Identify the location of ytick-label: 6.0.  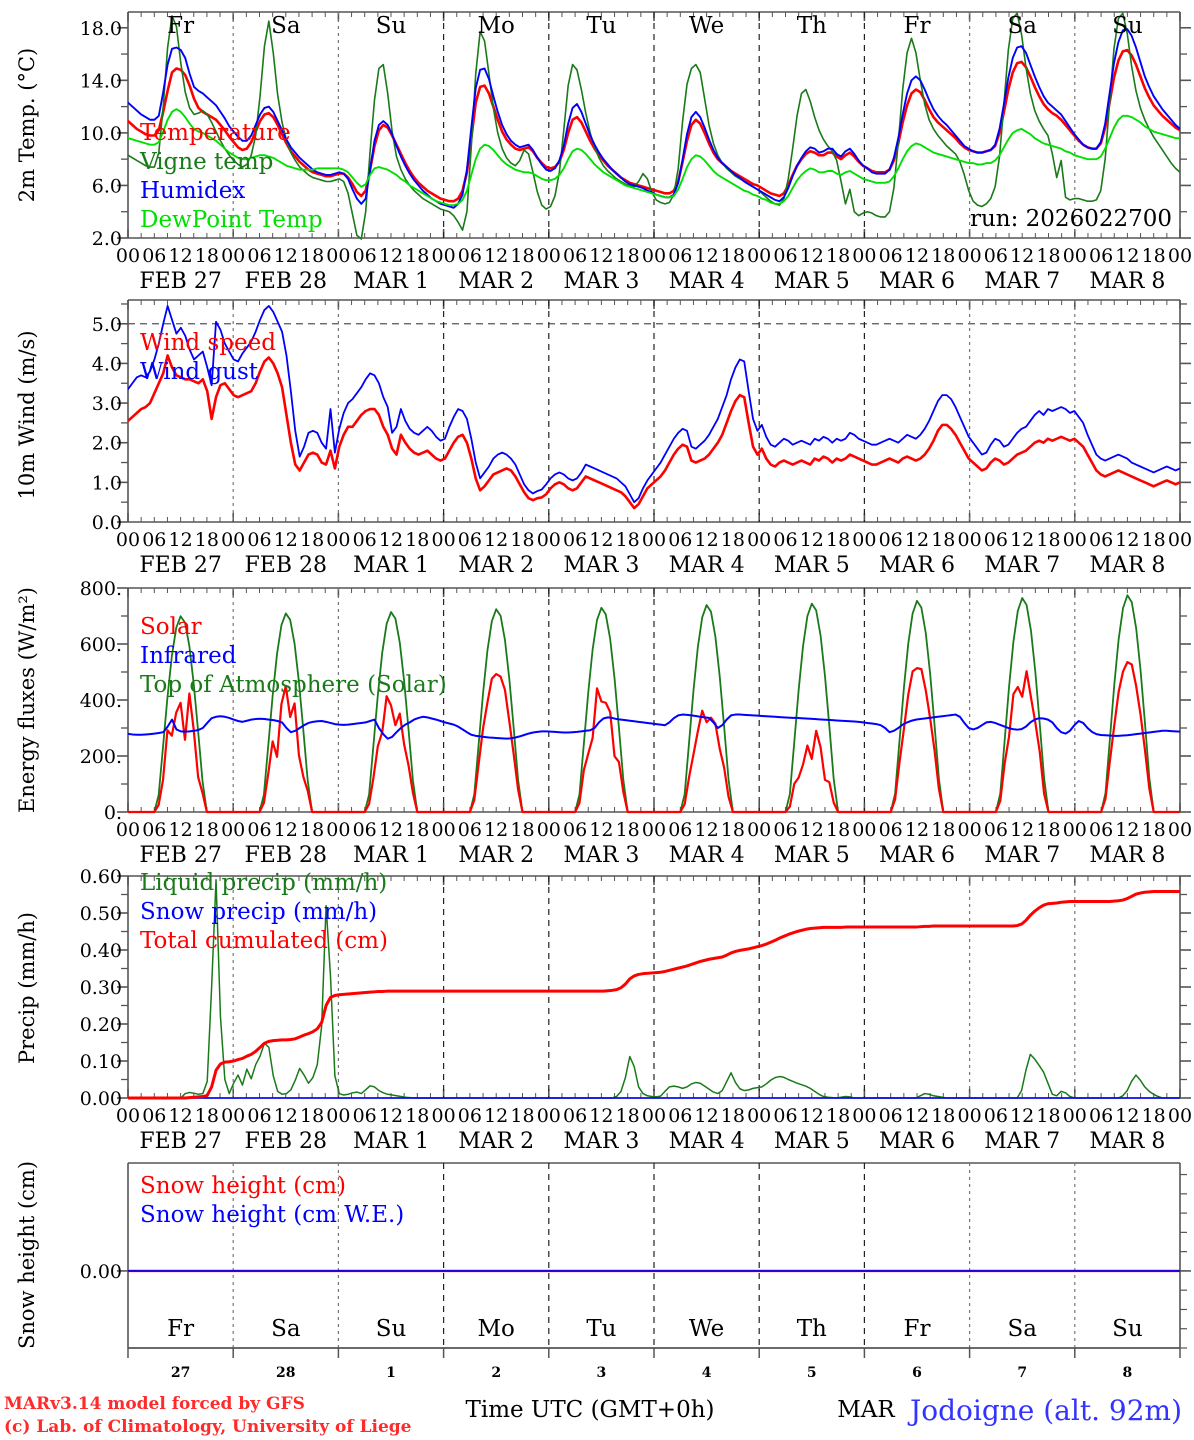
(107, 186).